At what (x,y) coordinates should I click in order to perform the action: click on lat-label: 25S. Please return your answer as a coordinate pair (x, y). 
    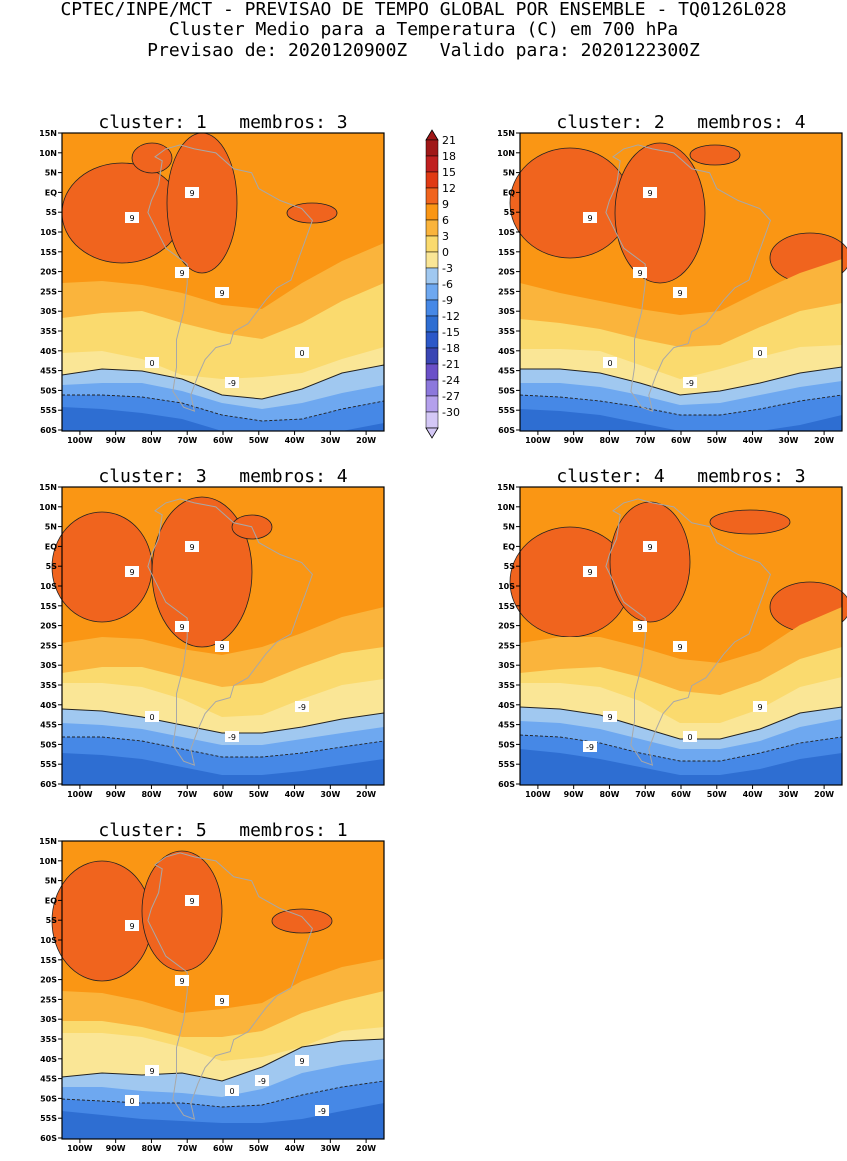
    Looking at the image, I should click on (506, 645).